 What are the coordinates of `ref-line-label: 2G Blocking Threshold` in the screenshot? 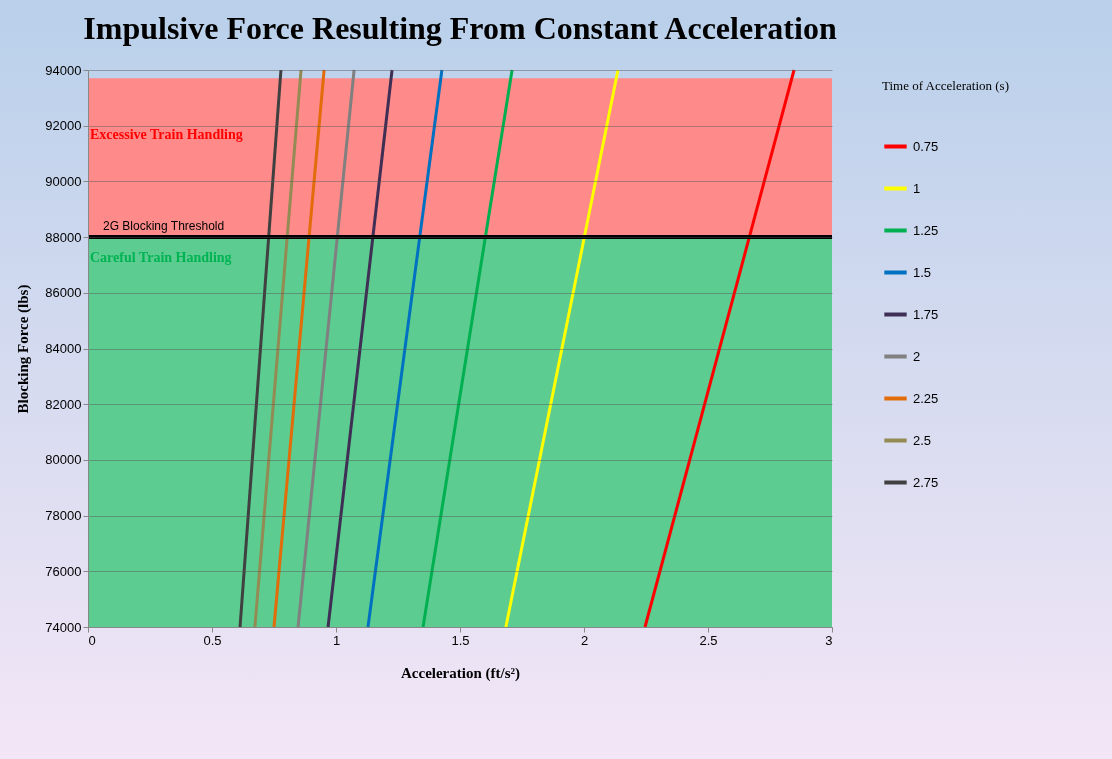 It's located at (164, 226).